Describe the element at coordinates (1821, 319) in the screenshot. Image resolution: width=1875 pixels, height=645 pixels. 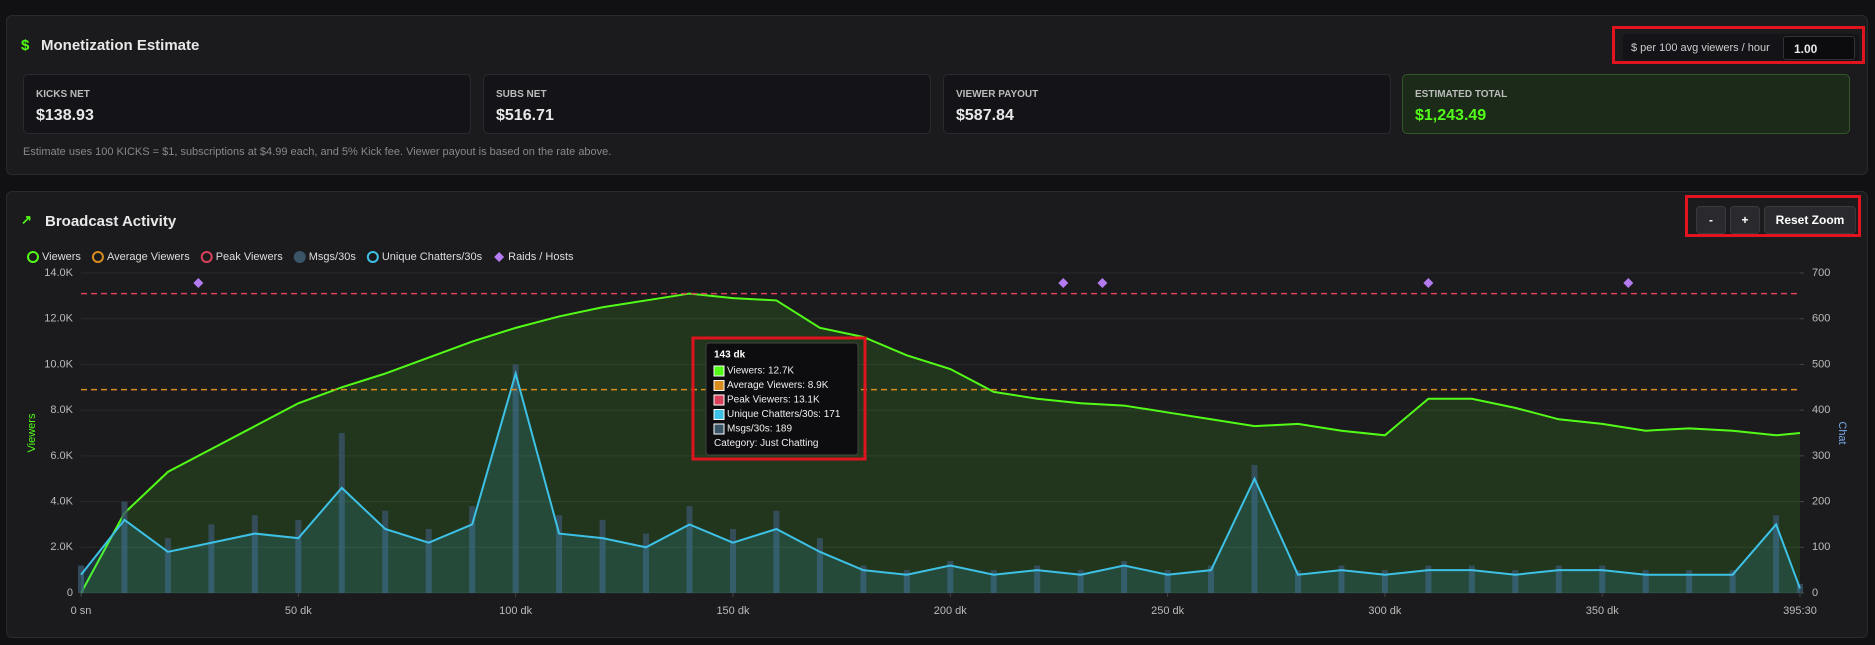
I see `y2-tick-label: 600` at that location.